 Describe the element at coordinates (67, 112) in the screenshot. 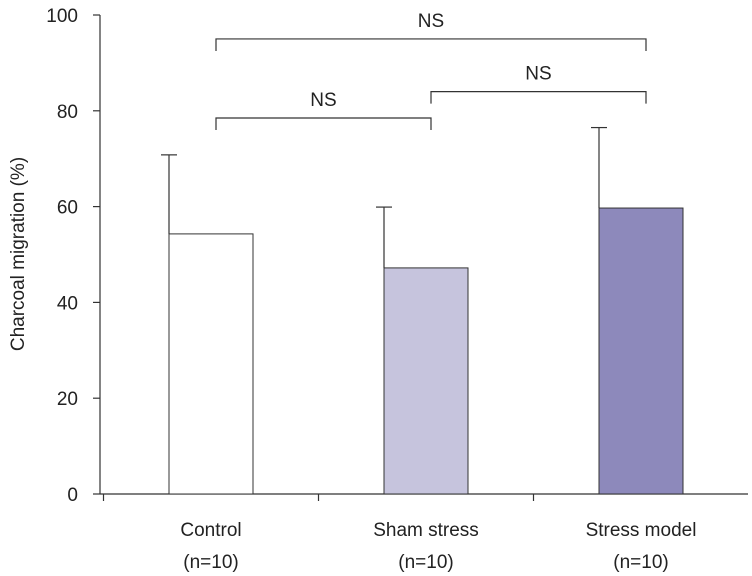

I see `y-tick-label: 80` at that location.